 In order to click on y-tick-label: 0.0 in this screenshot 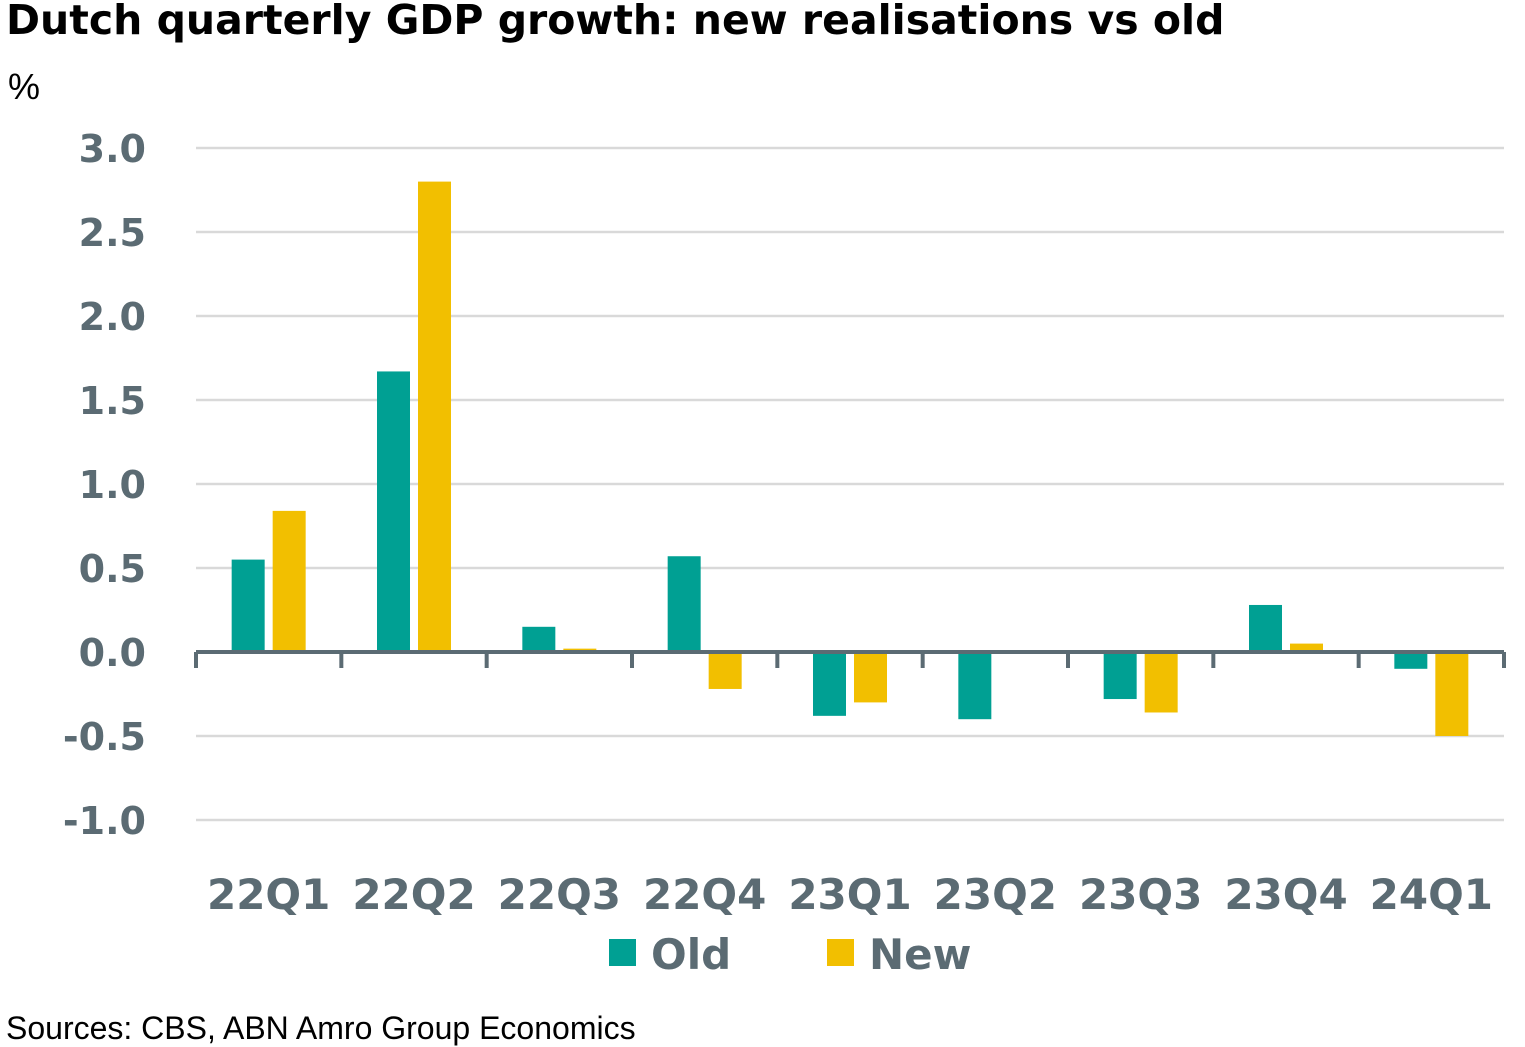, I will do `click(112, 653)`.